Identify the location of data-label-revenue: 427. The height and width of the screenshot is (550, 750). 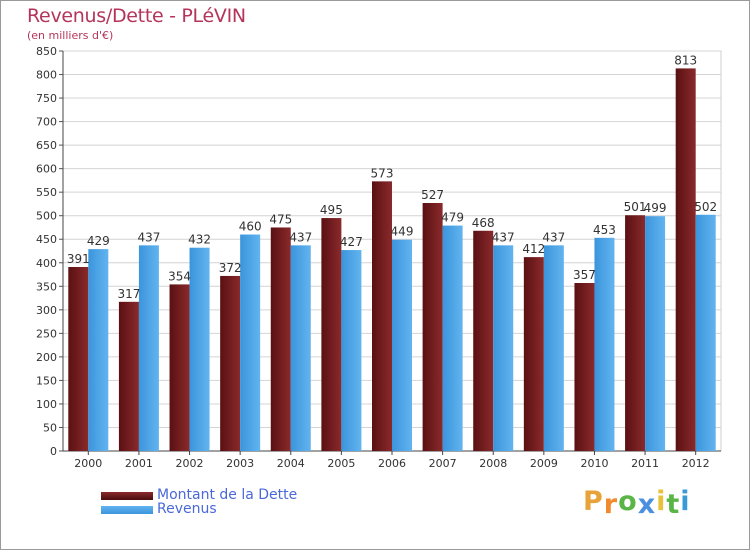
(351, 242).